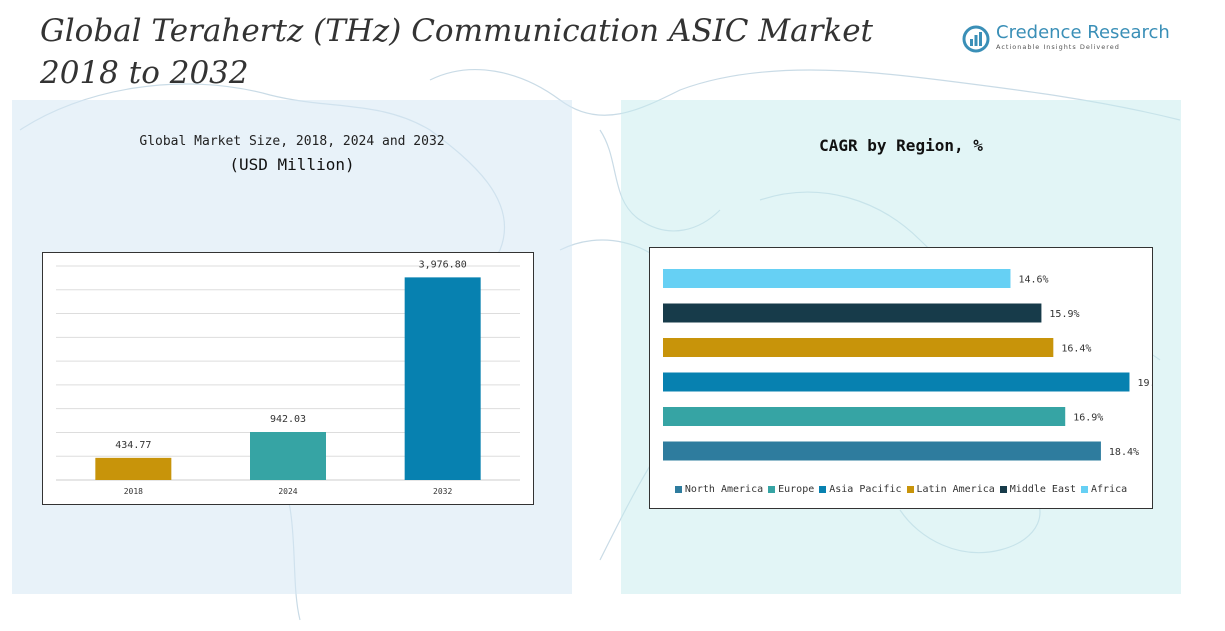 This screenshot has width=1225, height=631. Describe the element at coordinates (852, 313) in the screenshot. I see `bar-middle-east` at that location.